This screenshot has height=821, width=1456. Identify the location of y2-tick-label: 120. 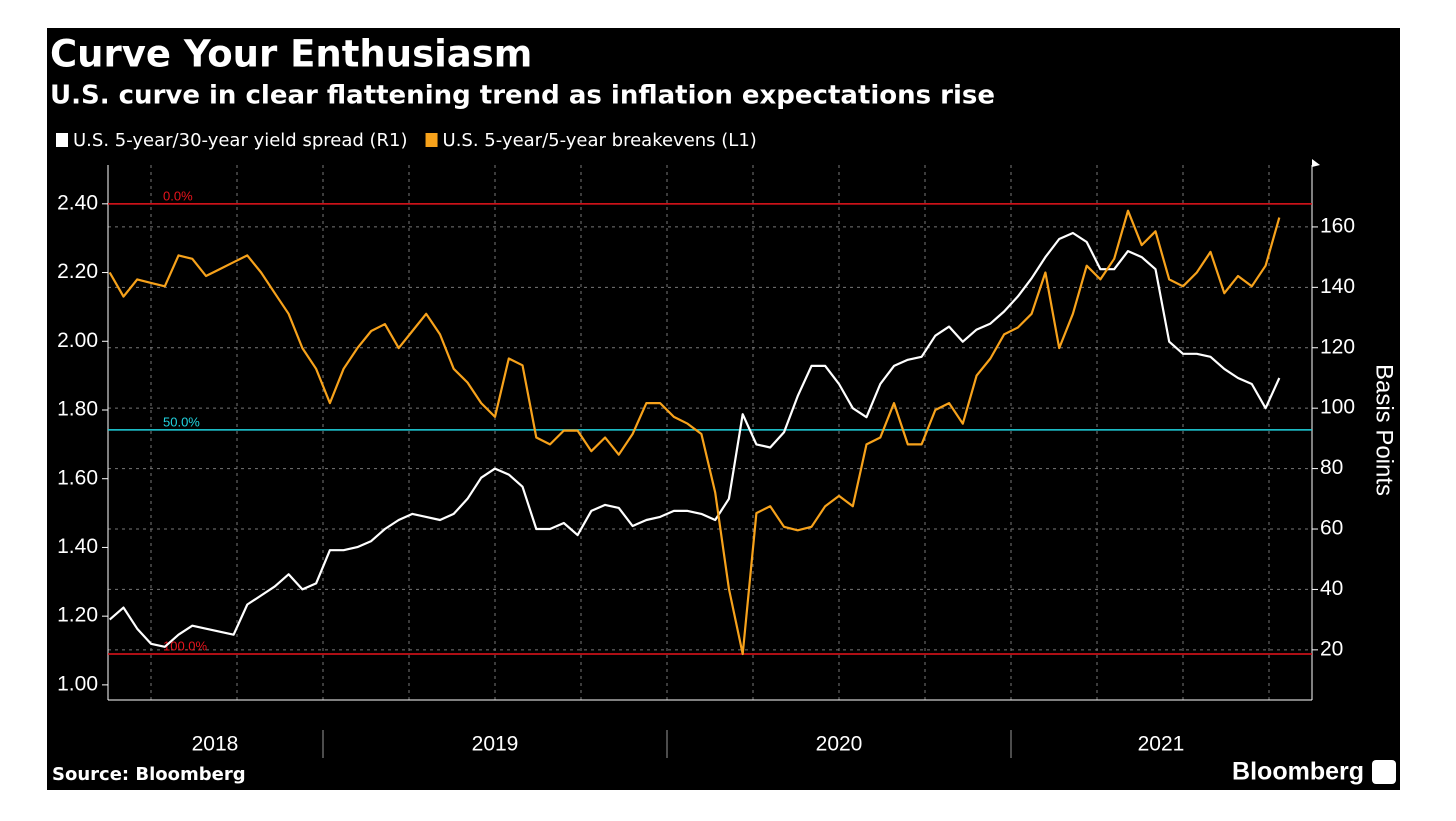
(1337, 346).